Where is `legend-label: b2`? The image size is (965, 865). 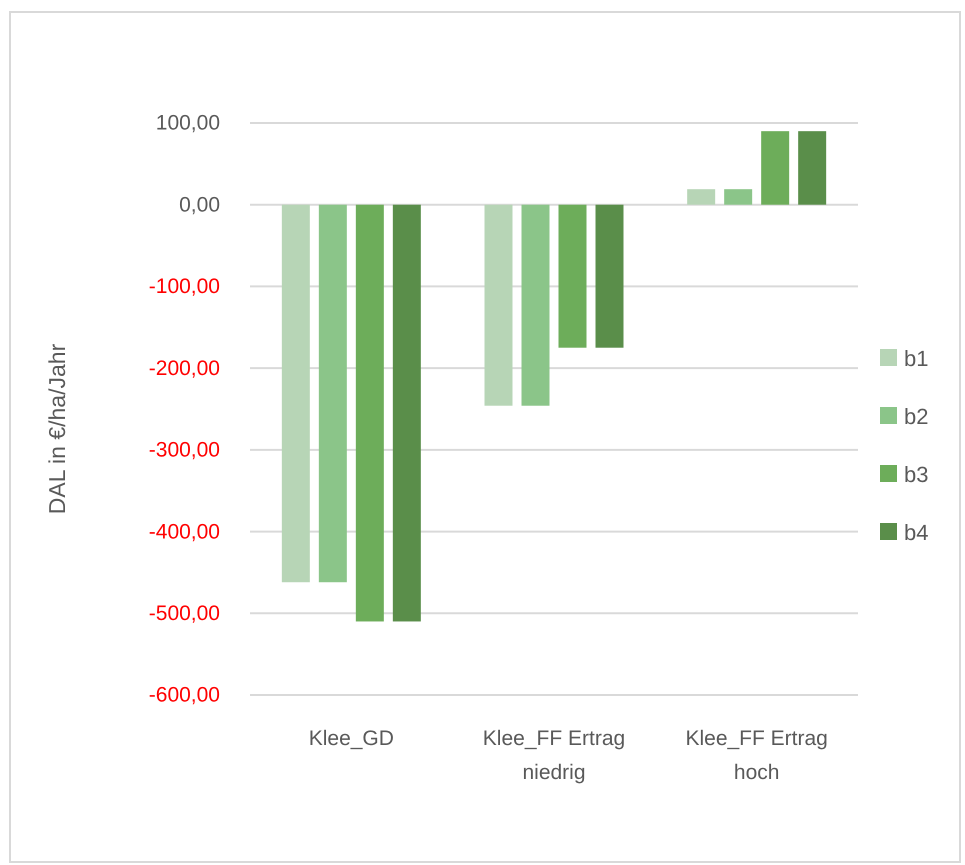 legend-label: b2 is located at coordinates (916, 416).